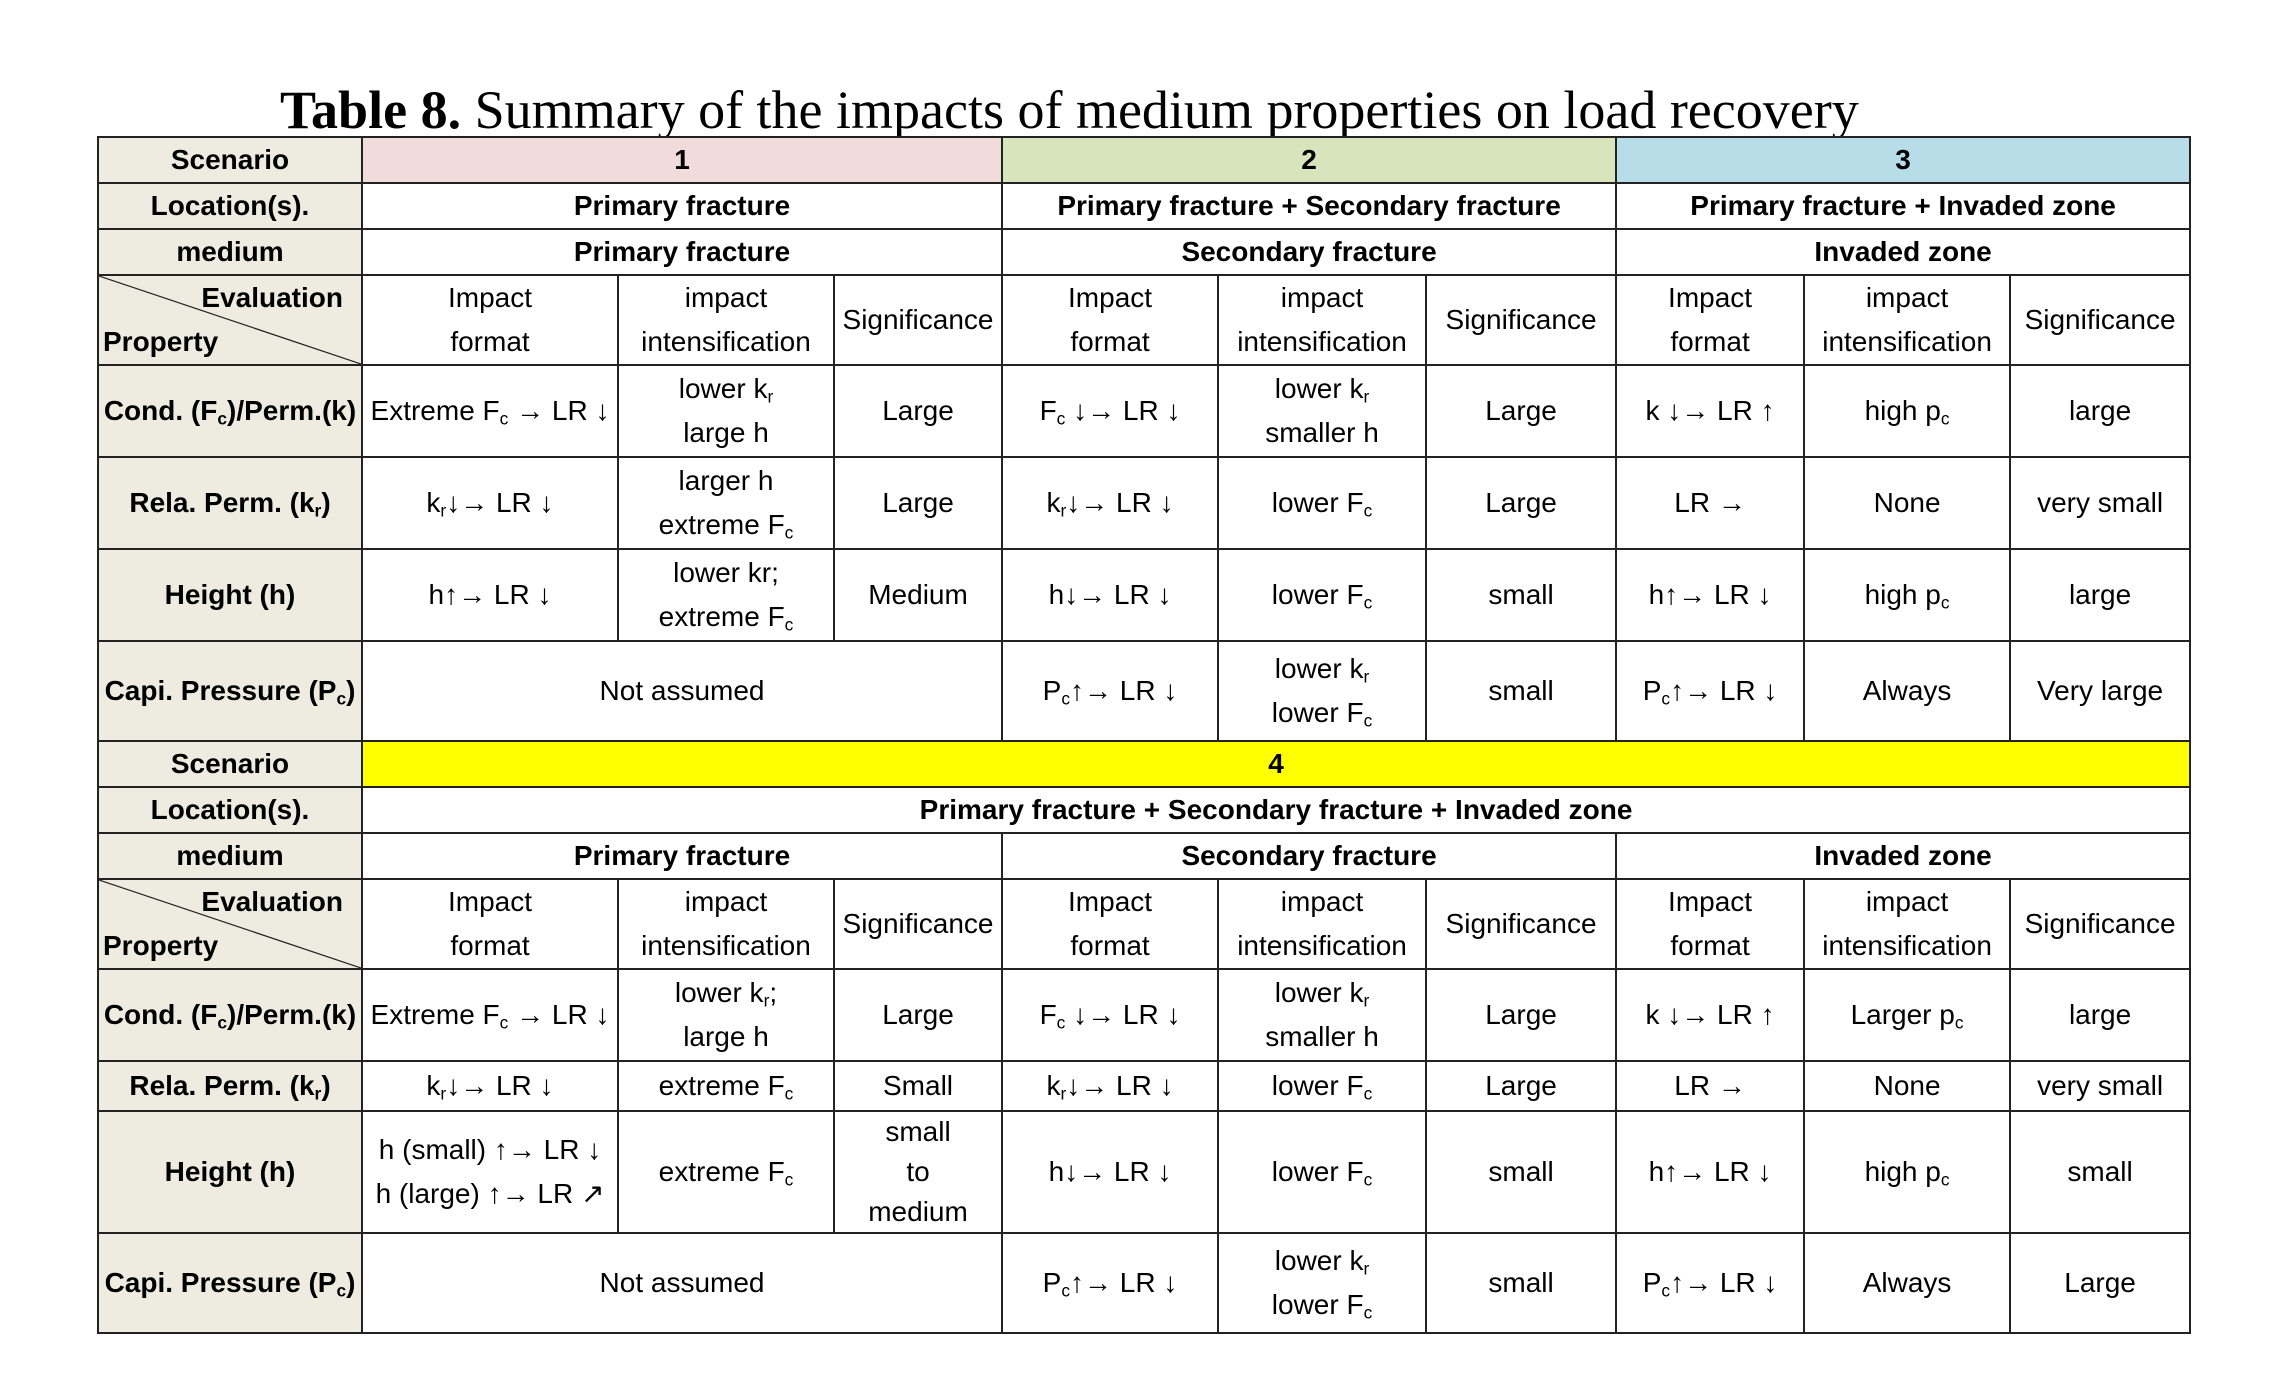 The height and width of the screenshot is (1391, 2286). I want to click on location-scenario-1: Primary fracture, so click(682, 206).